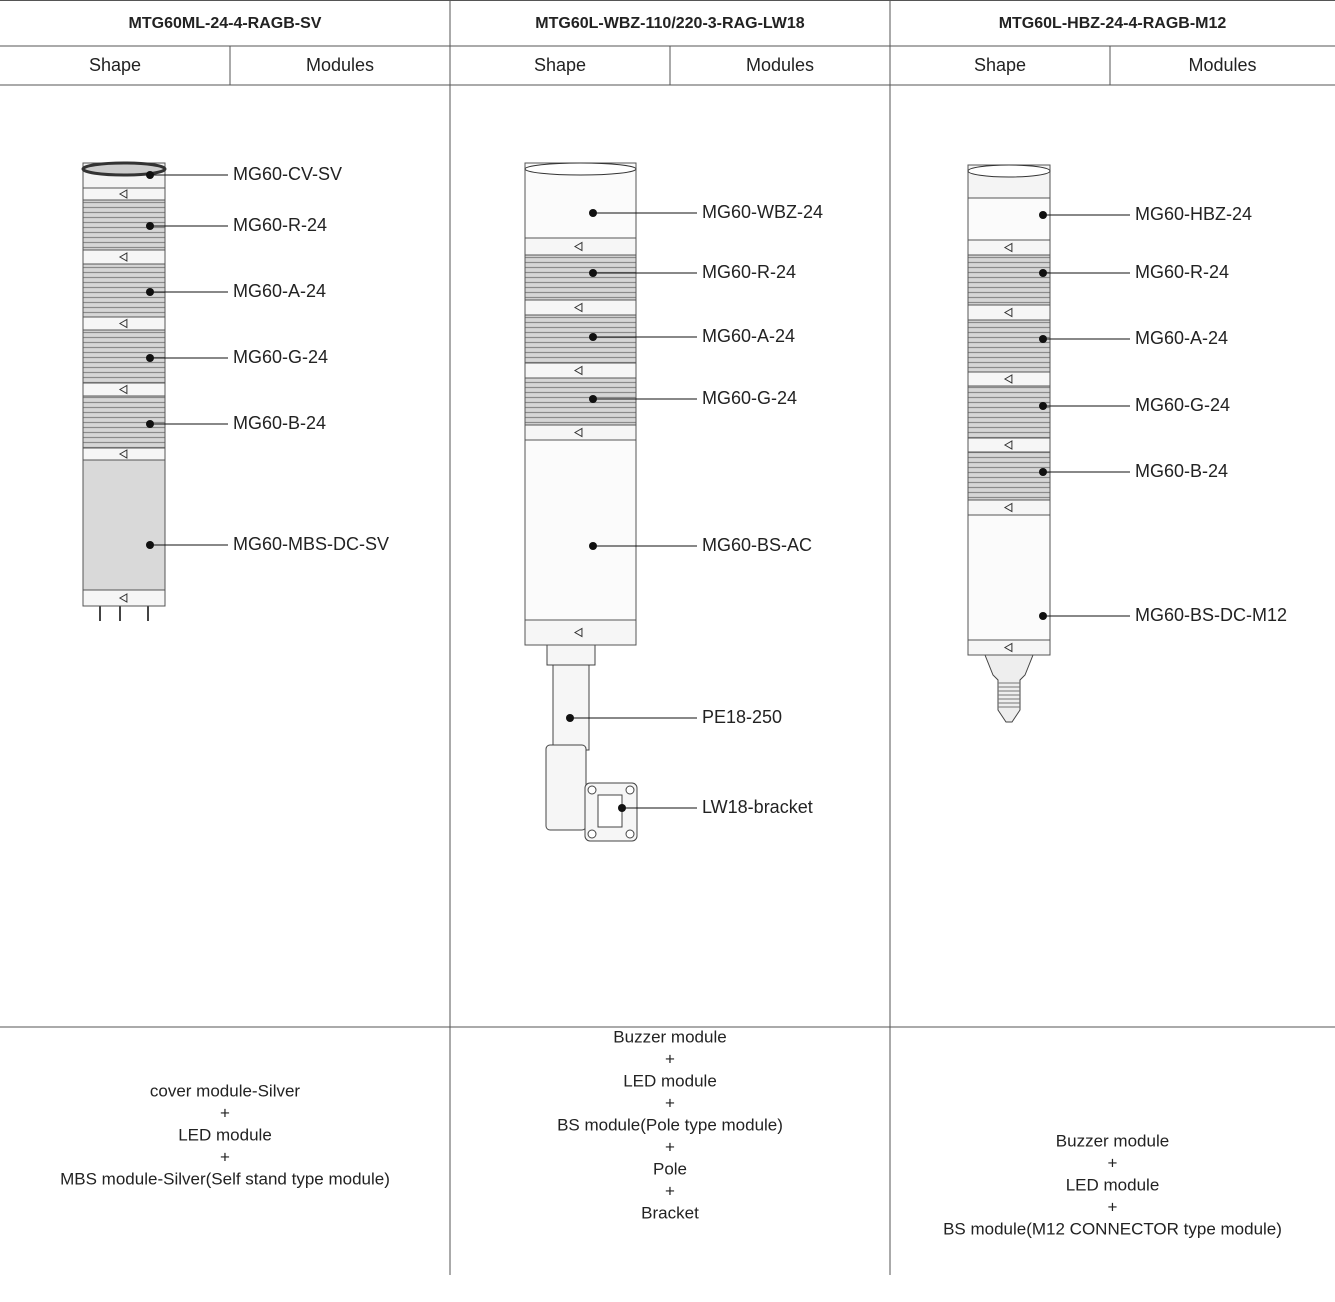 The image size is (1335, 1302). What do you see at coordinates (1113, 23) in the screenshot?
I see `column-title: MTG60L-HBZ-24-4-RAGB-M12` at bounding box center [1113, 23].